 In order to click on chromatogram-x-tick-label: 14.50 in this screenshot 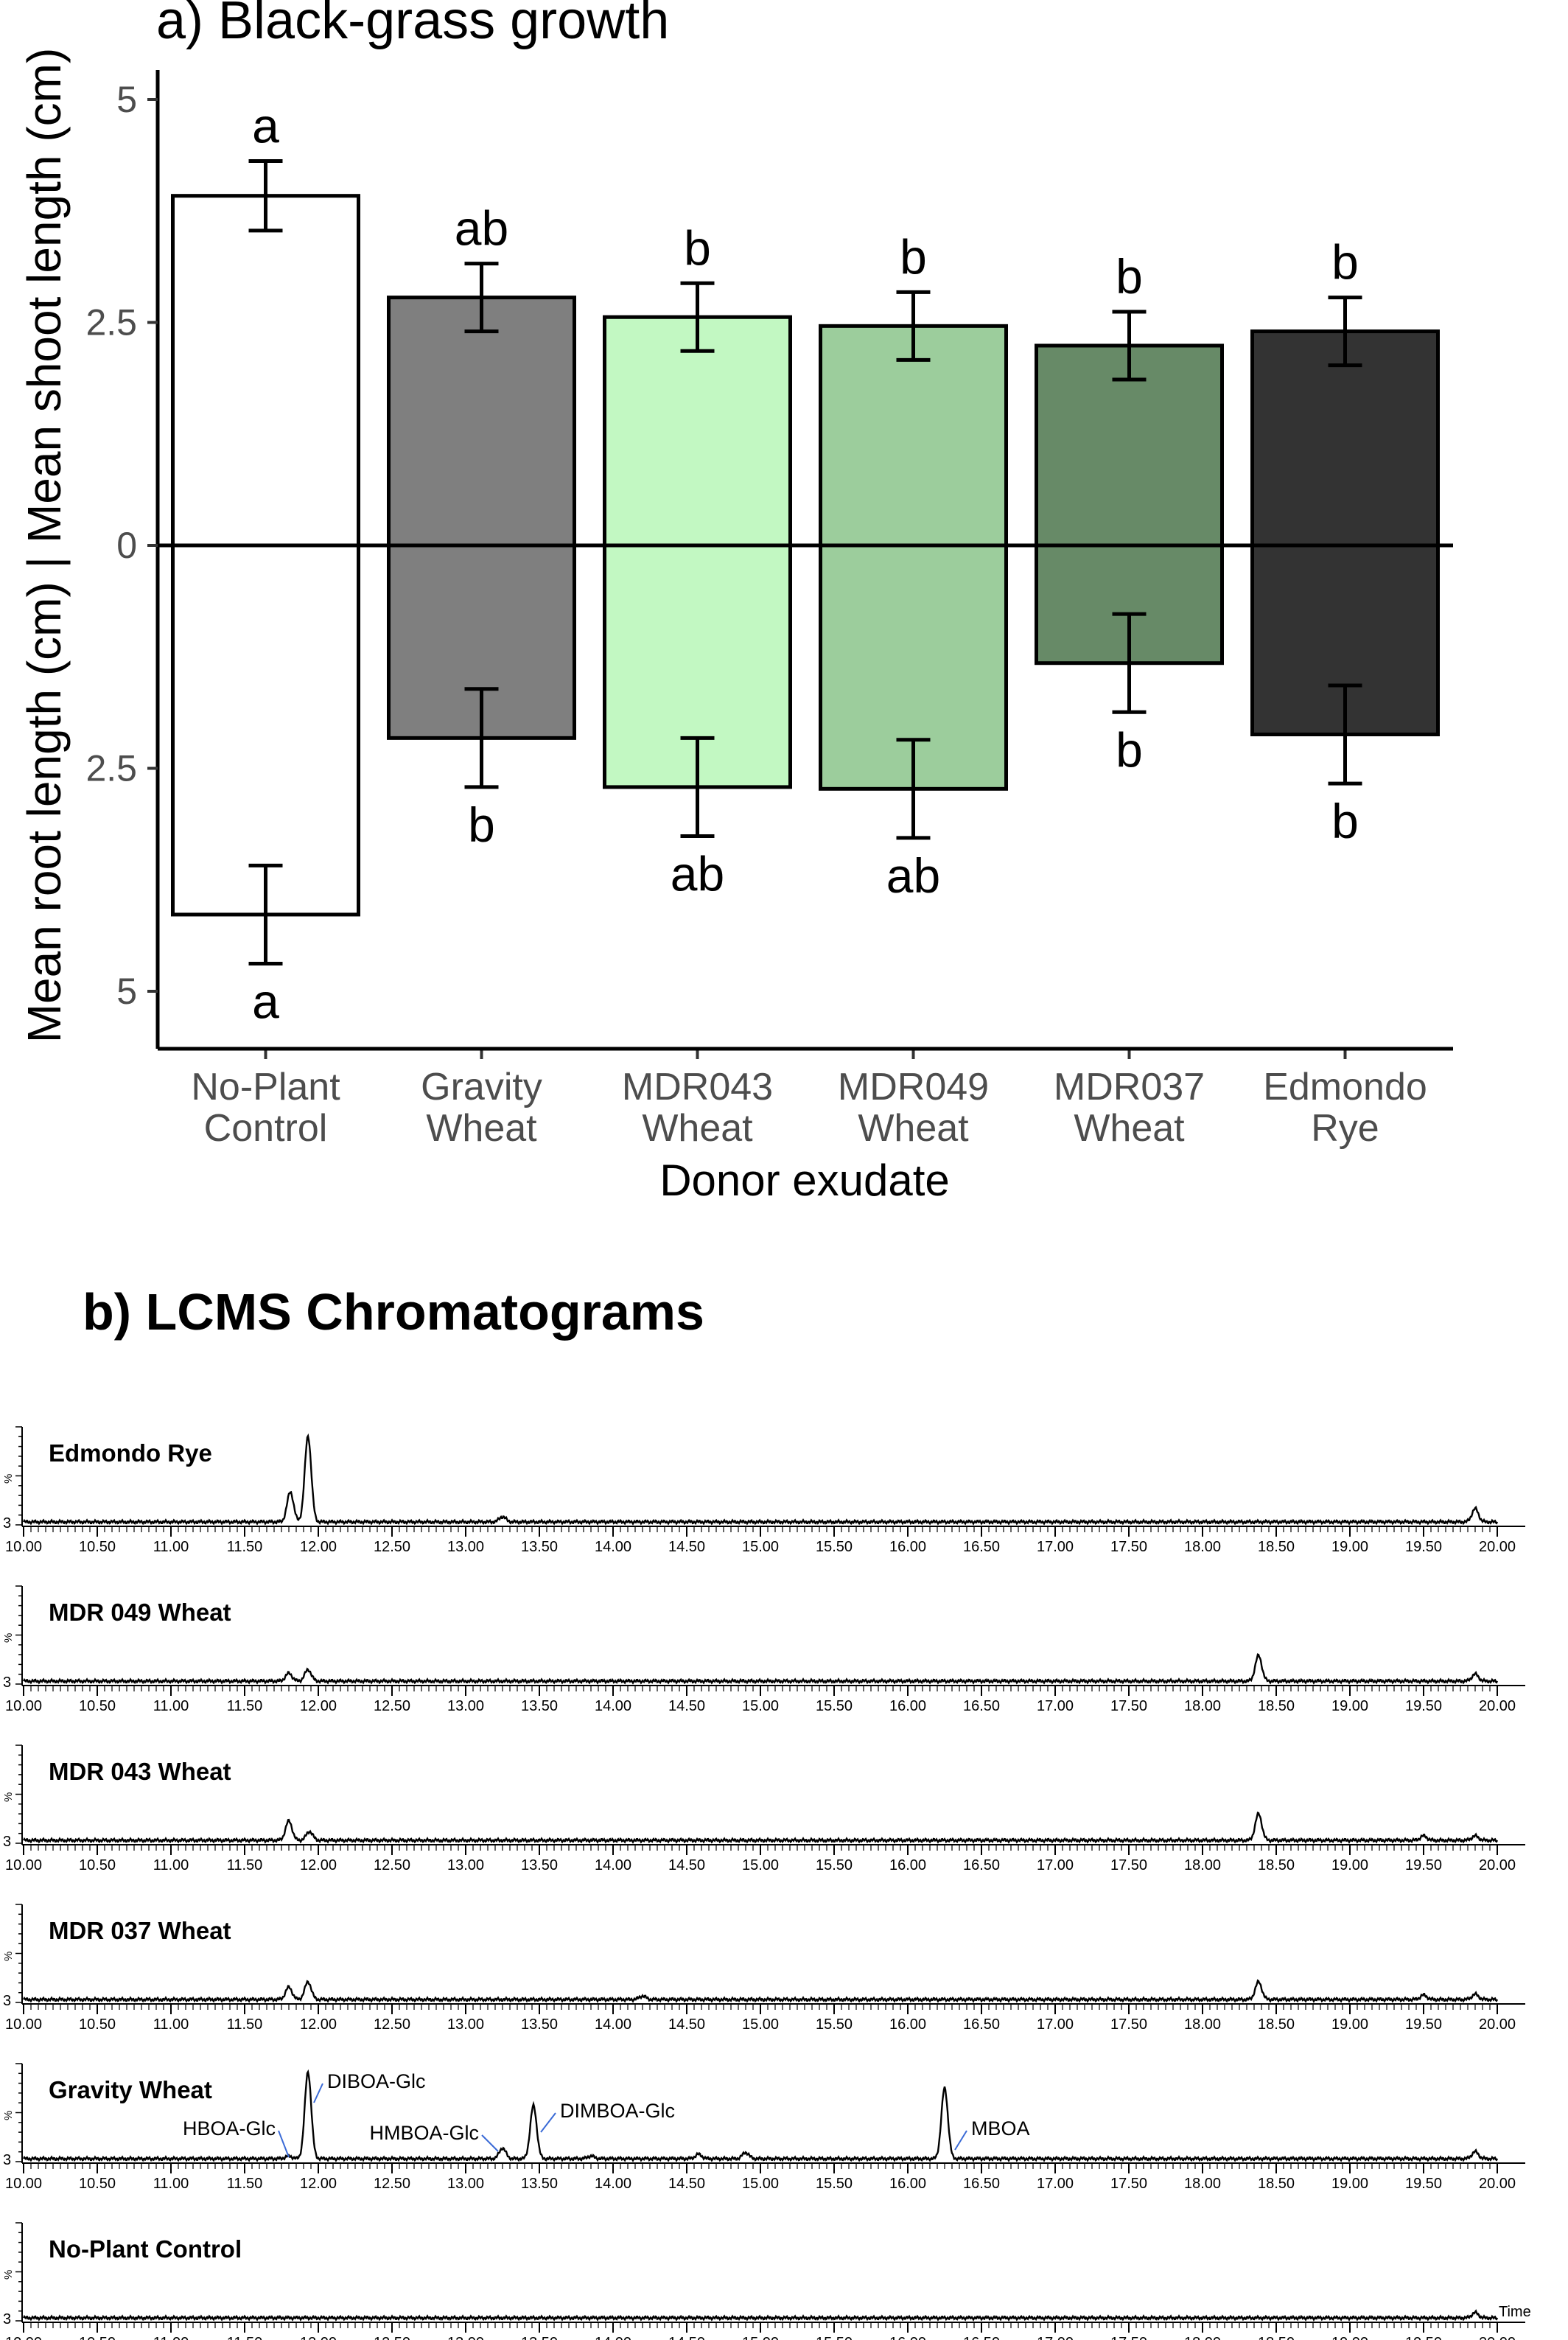, I will do `click(686, 2338)`.